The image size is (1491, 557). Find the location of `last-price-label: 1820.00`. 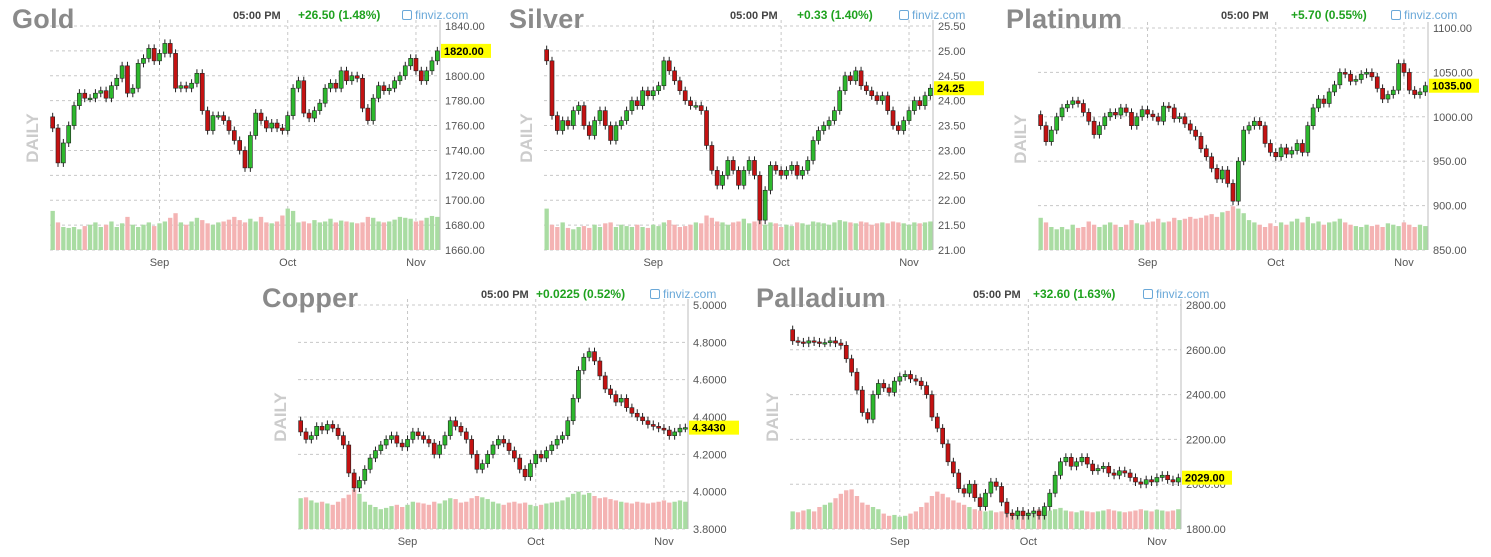

last-price-label: 1820.00 is located at coordinates (464, 52).